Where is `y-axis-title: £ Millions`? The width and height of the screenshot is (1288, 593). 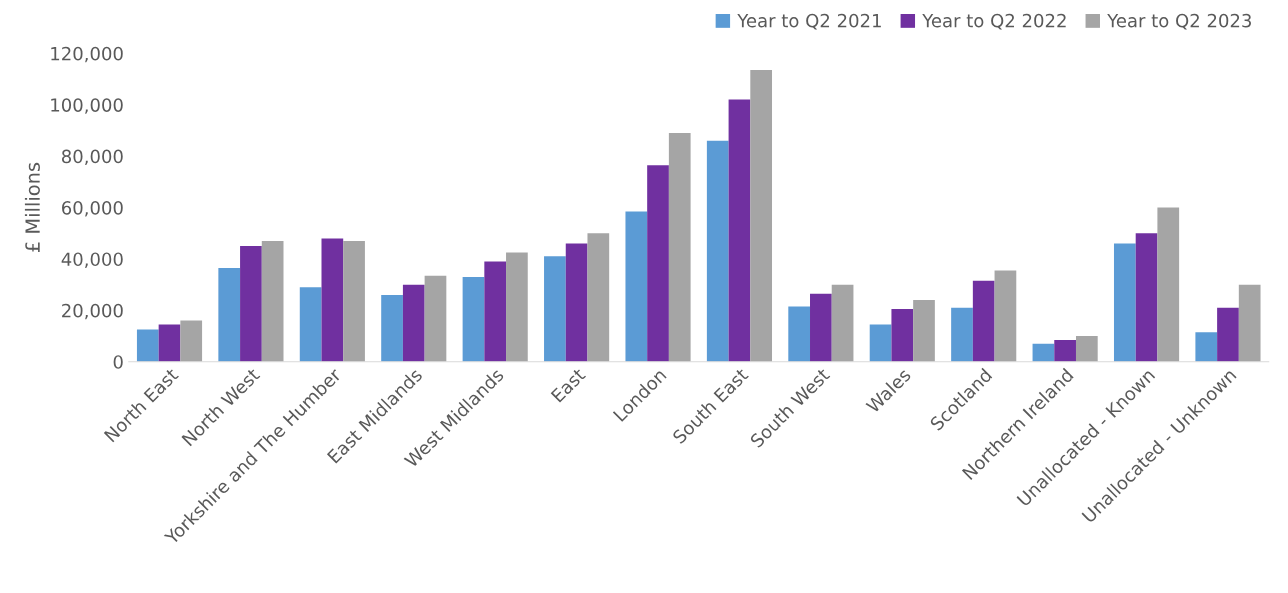
y-axis-title: £ Millions is located at coordinates (32, 207).